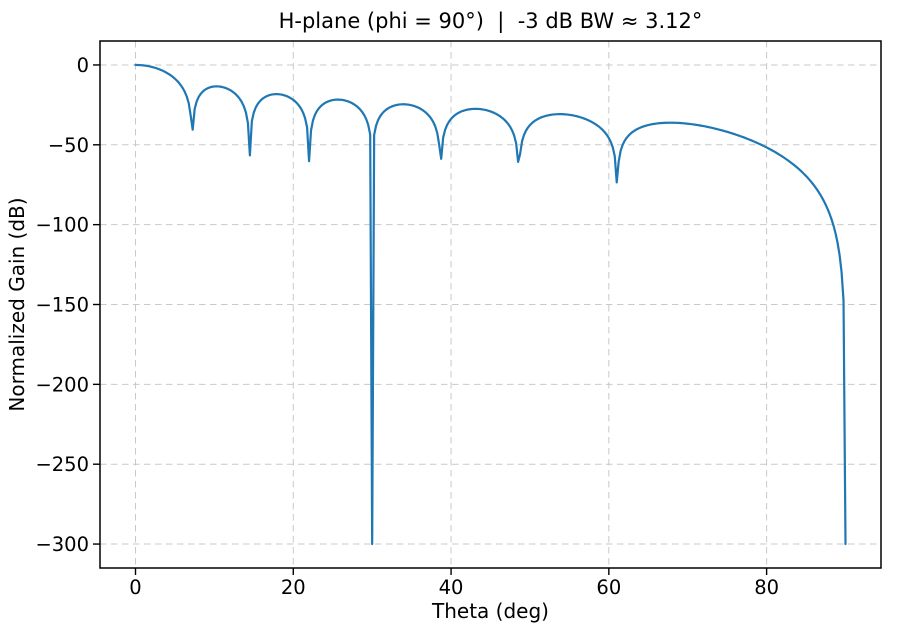 This screenshot has width=897, height=637. Describe the element at coordinates (62, 544) in the screenshot. I see `y-tick-label: −300` at that location.